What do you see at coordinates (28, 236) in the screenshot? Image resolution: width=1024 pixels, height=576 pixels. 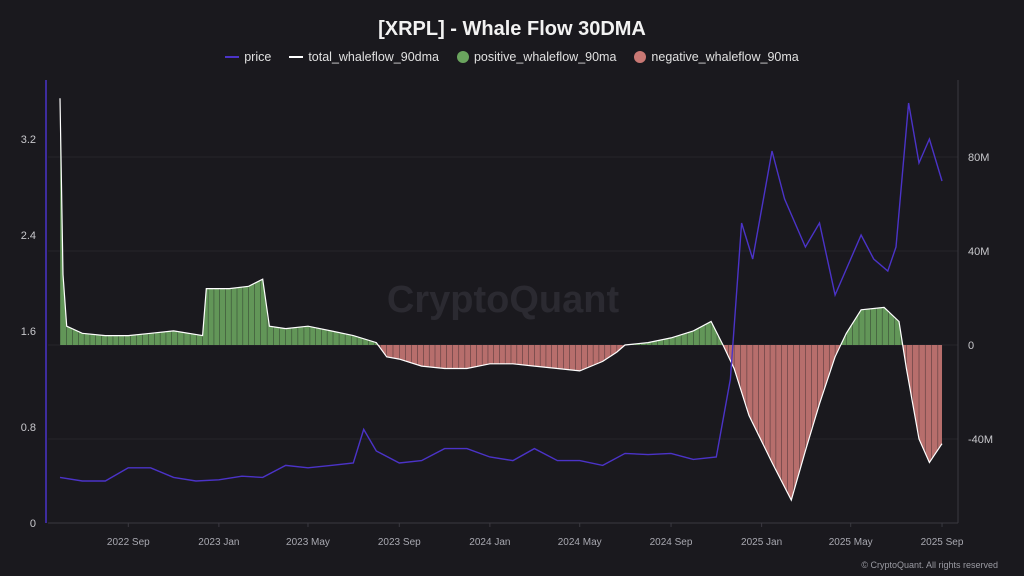 I see `y-left-tick: 2.4` at bounding box center [28, 236].